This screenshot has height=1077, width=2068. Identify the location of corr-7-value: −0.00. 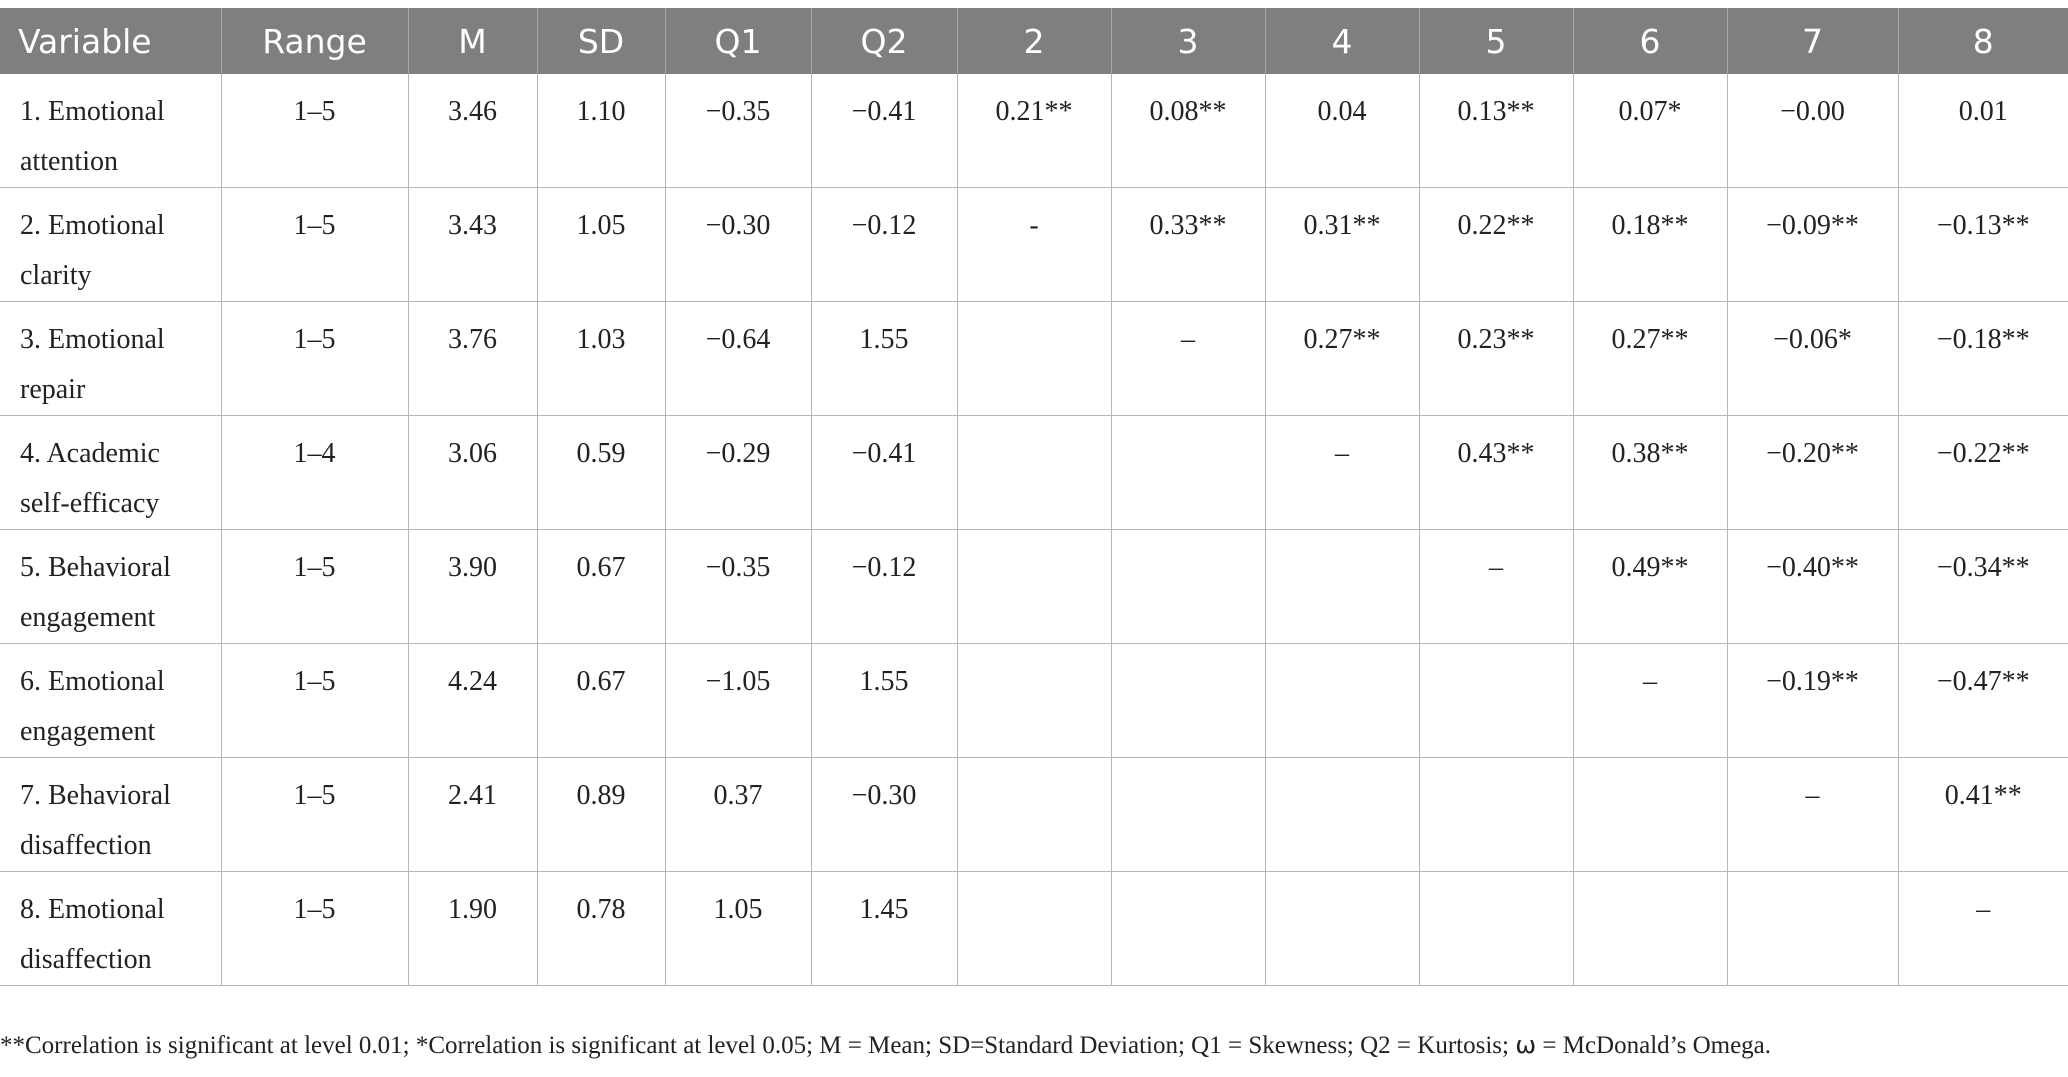
(1812, 111).